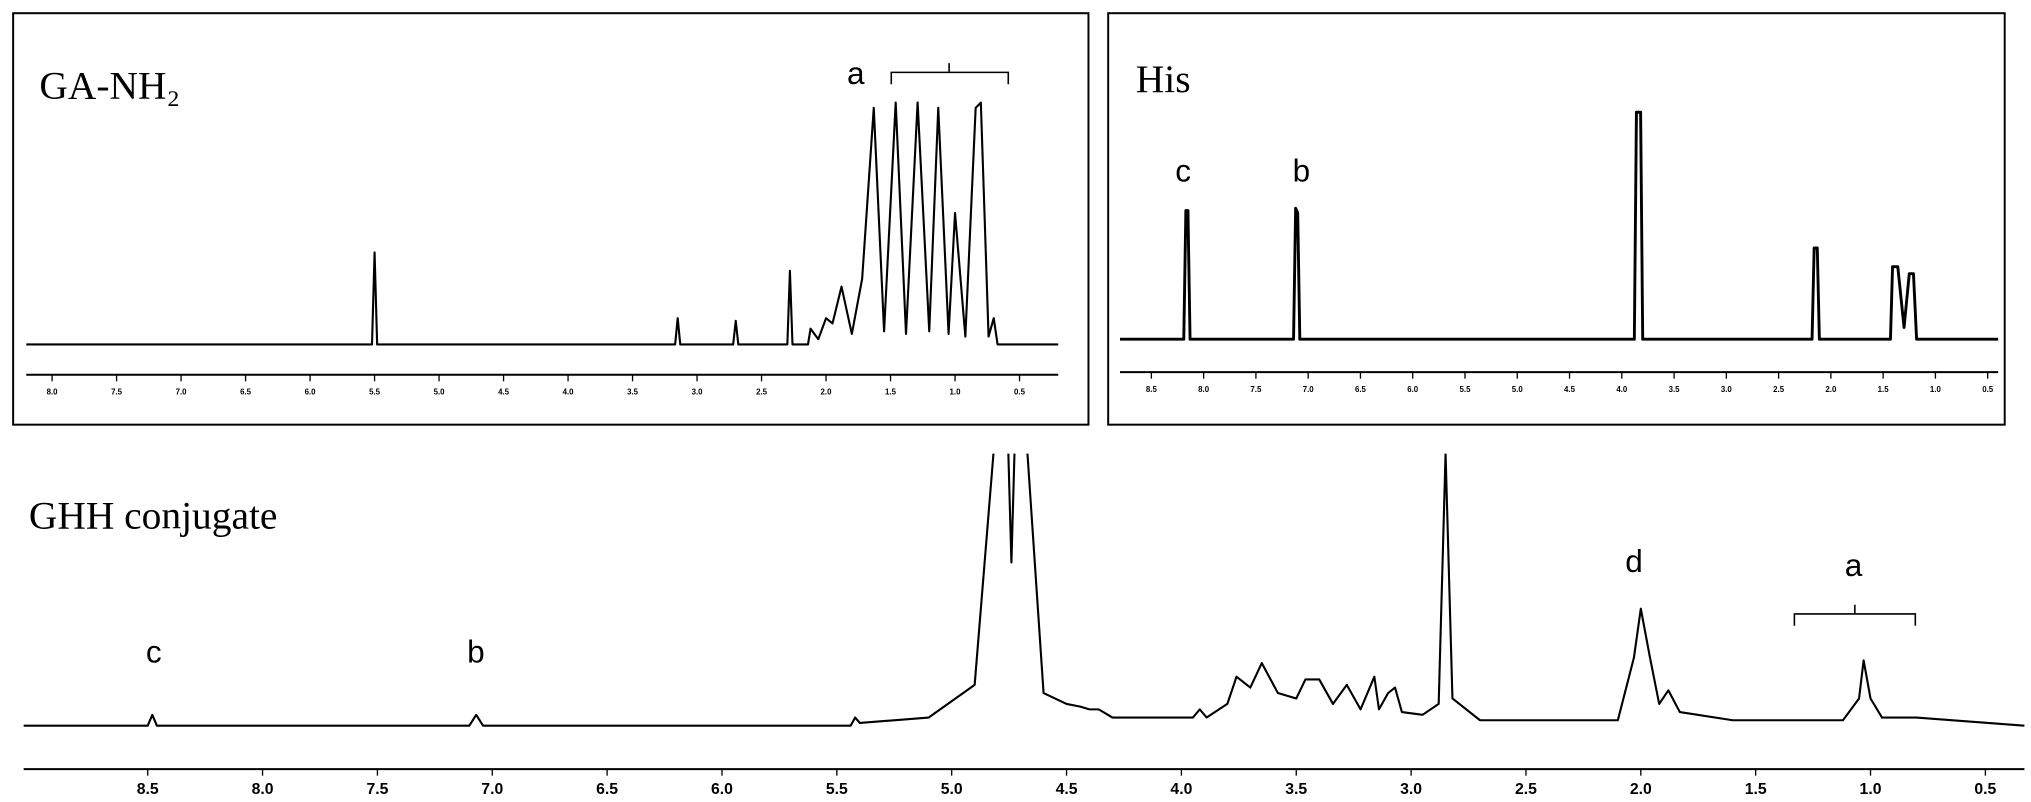 Image resolution: width=2031 pixels, height=802 pixels. Describe the element at coordinates (109, 86) in the screenshot. I see `panel-title: GA-NH₂` at that location.